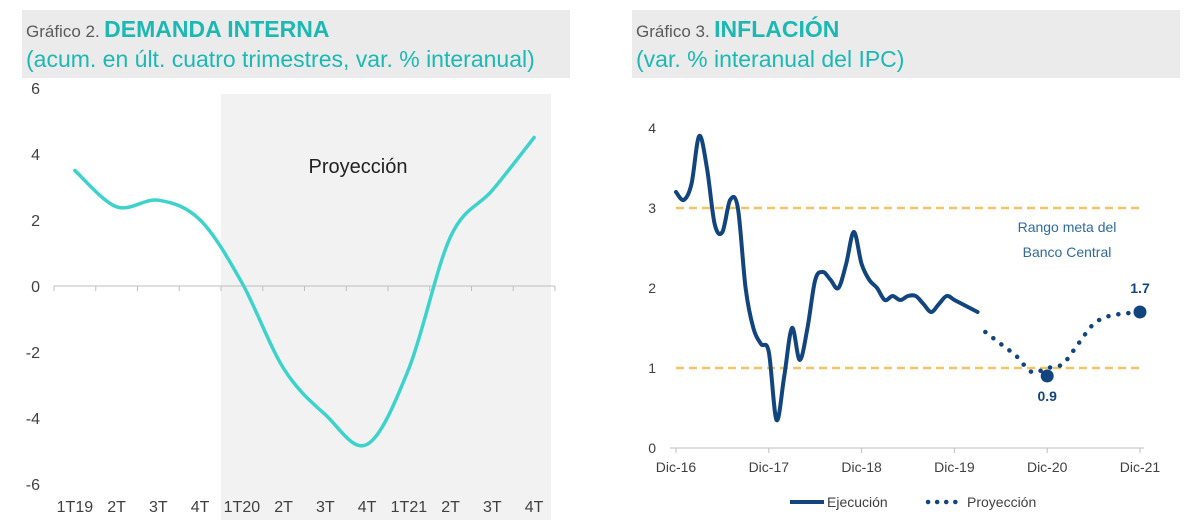 This screenshot has height=527, width=1200. What do you see at coordinates (63, 31) in the screenshot?
I see `chart-number: Gráfico 2.` at bounding box center [63, 31].